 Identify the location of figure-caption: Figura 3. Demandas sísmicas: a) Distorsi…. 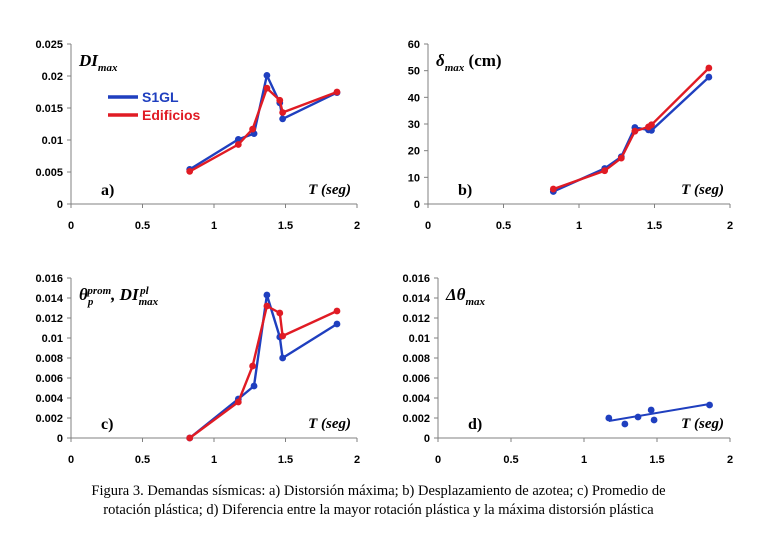
(378, 501).